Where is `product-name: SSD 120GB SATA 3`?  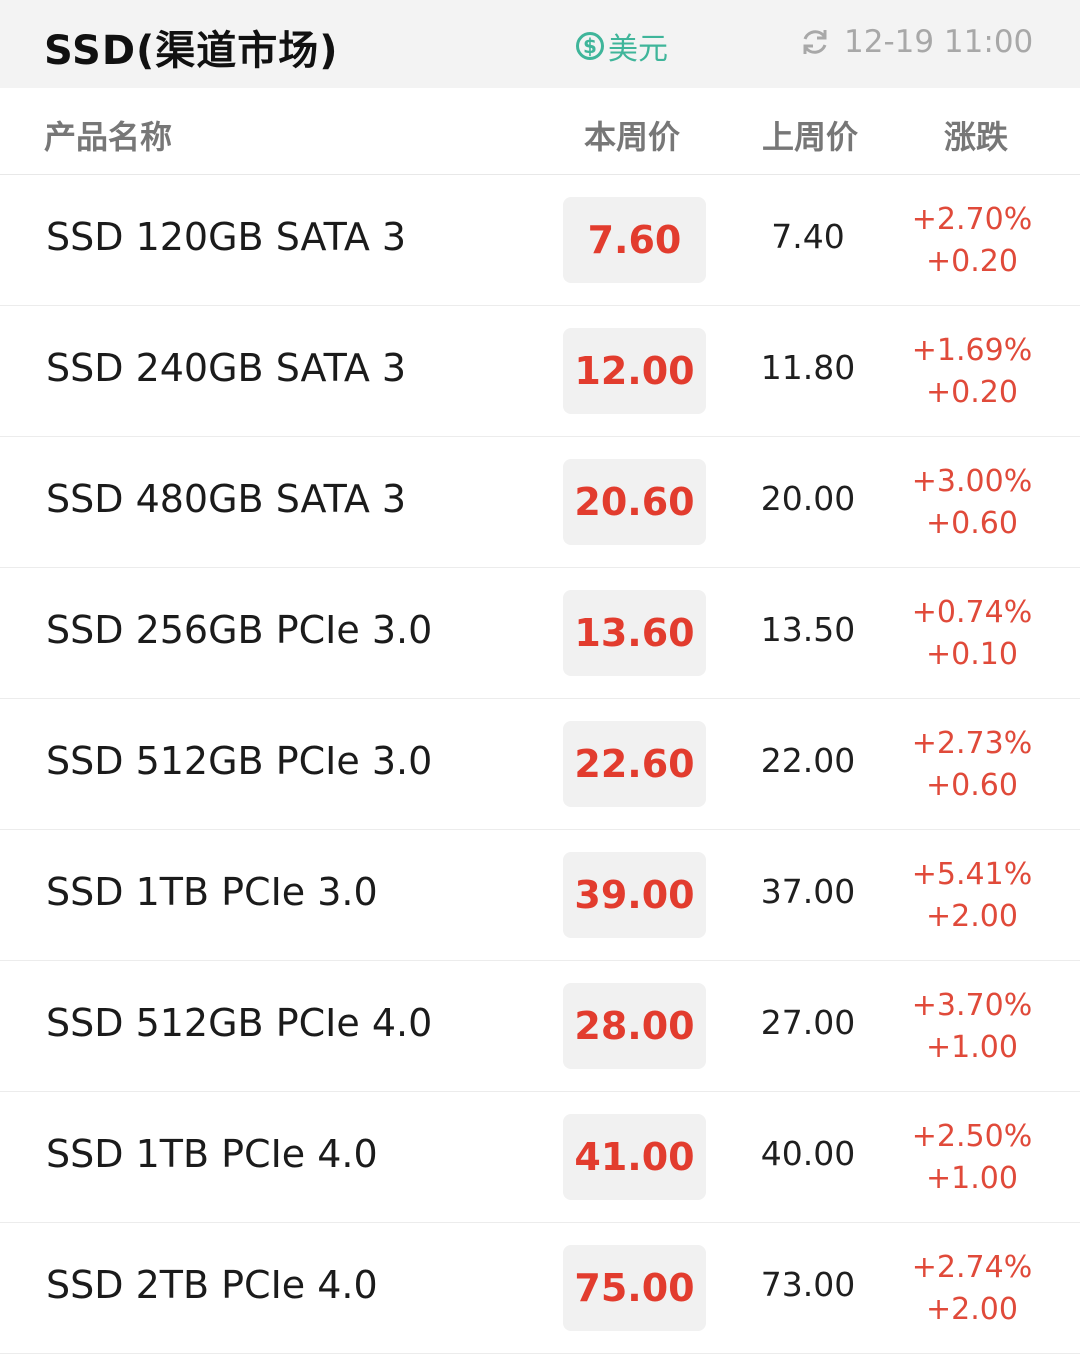
product-name: SSD 120GB SATA 3 is located at coordinates (226, 237).